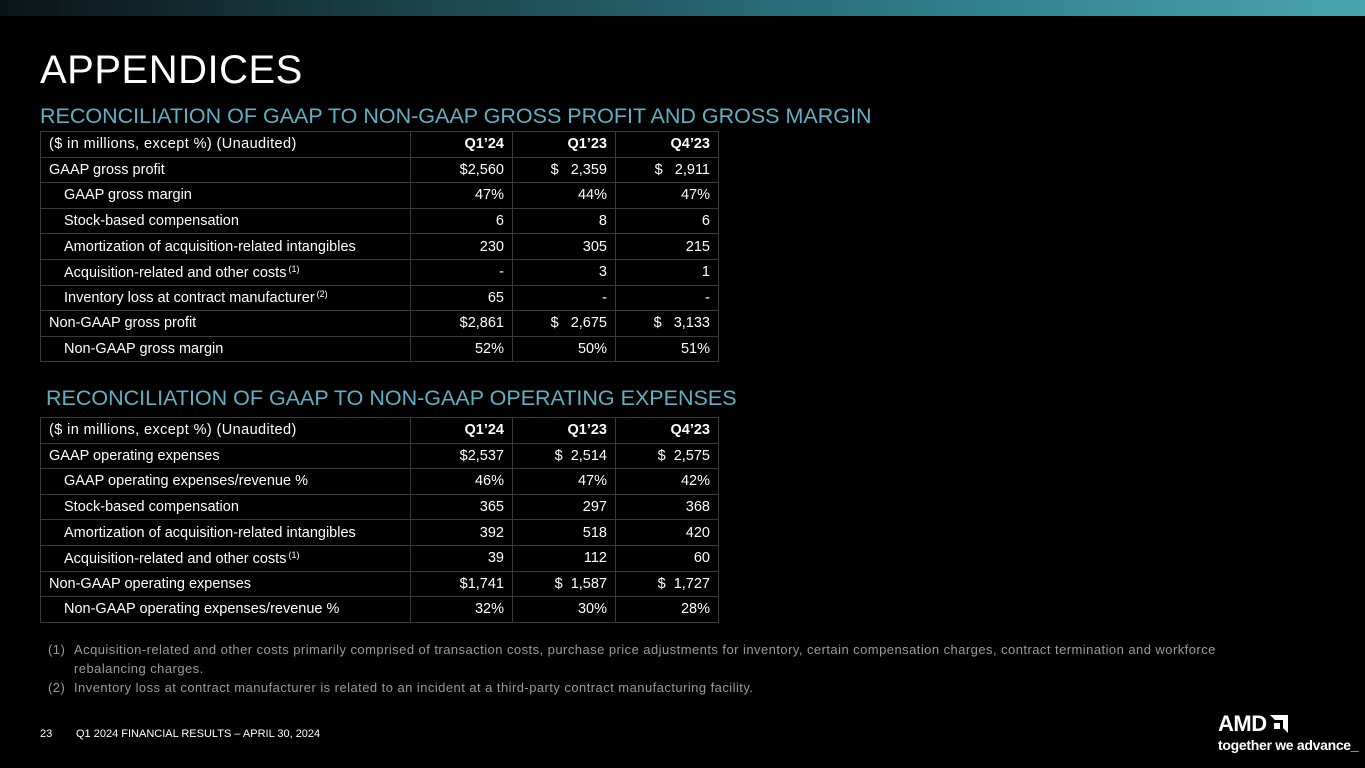  What do you see at coordinates (667, 246) in the screenshot?
I see `cell-q4-23: 215` at bounding box center [667, 246].